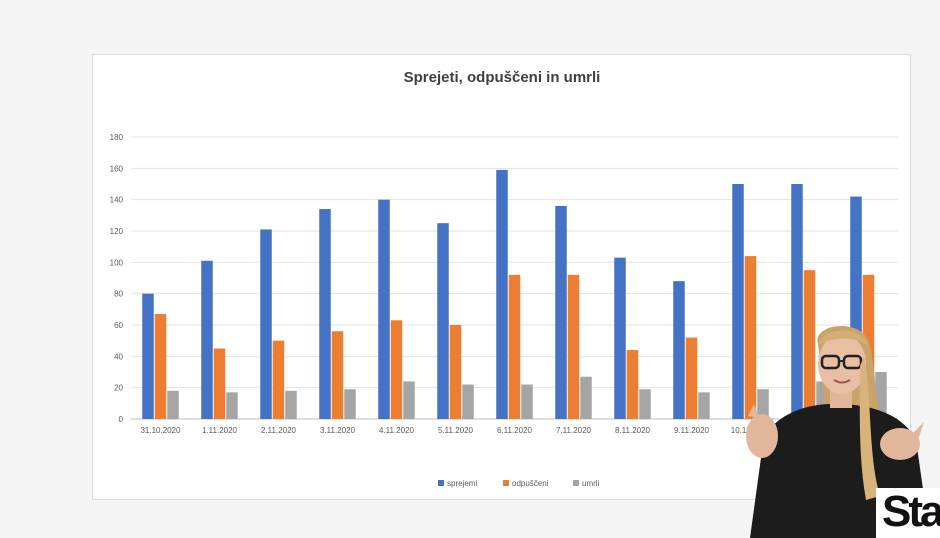 The image size is (940, 538). I want to click on y-tick-label: 140, so click(117, 200).